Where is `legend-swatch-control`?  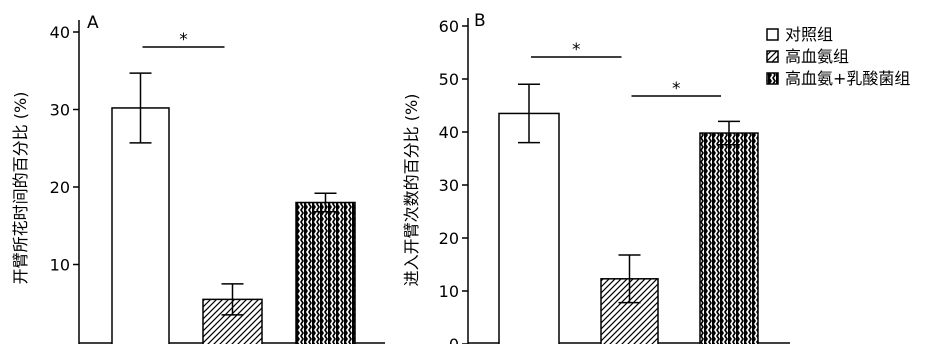 legend-swatch-control is located at coordinates (772, 34).